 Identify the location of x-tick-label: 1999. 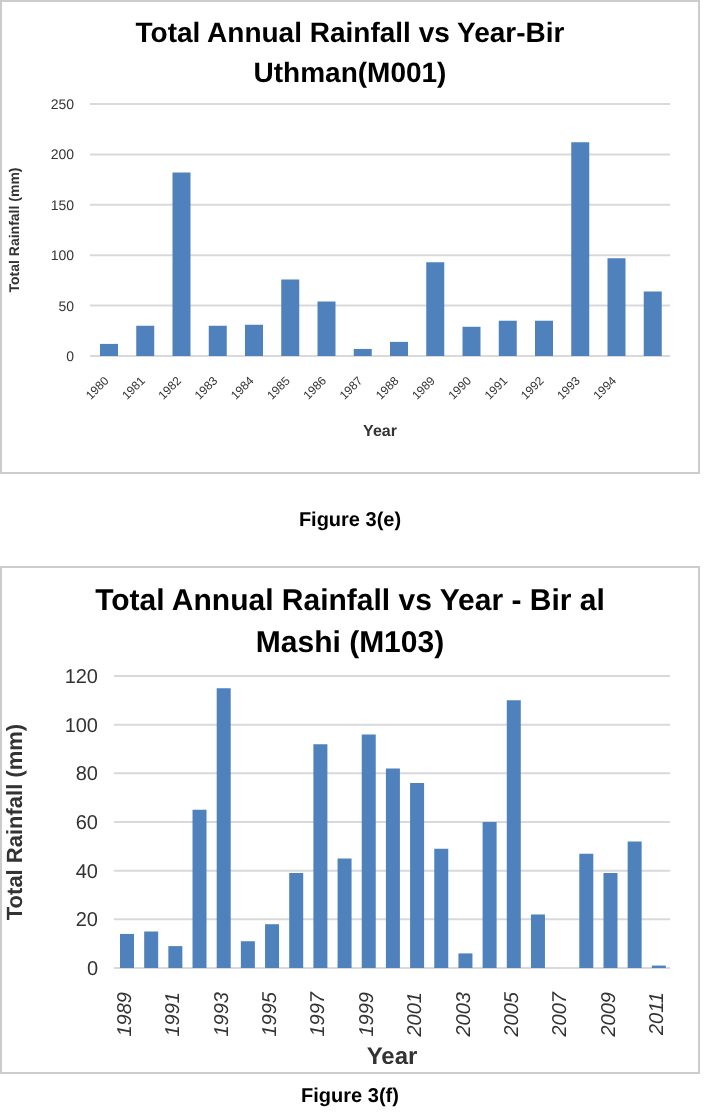
(367, 1014).